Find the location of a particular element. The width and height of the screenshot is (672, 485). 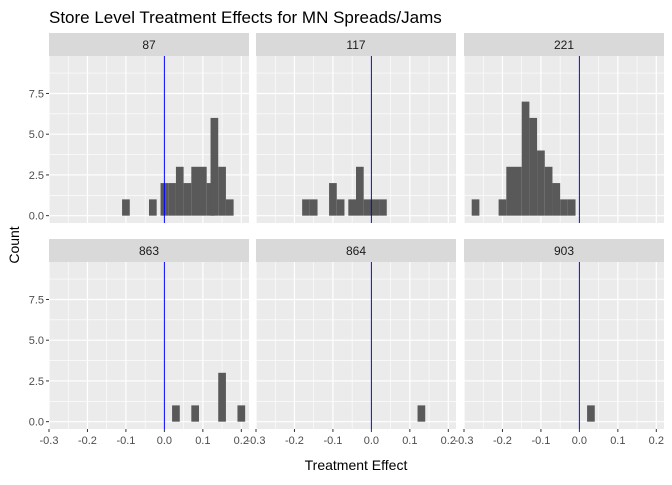

facet-panel-903: 903 -0.3 -0.2 -0.1 0.0 0.1 0.2 is located at coordinates (559, 343).